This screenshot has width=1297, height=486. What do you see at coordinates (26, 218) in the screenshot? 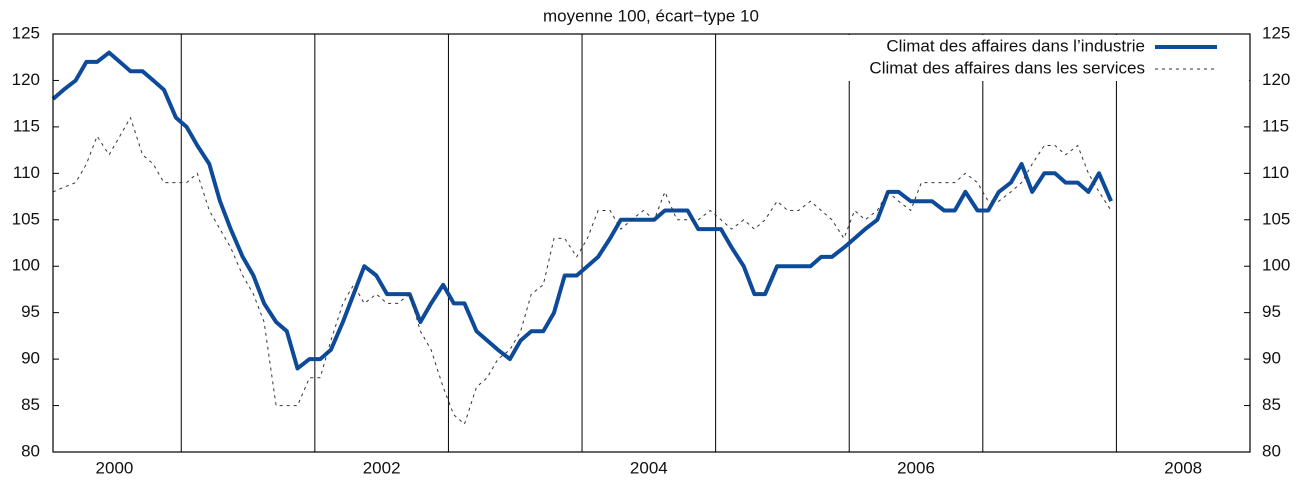
I see `y-tick-label: 105` at bounding box center [26, 218].